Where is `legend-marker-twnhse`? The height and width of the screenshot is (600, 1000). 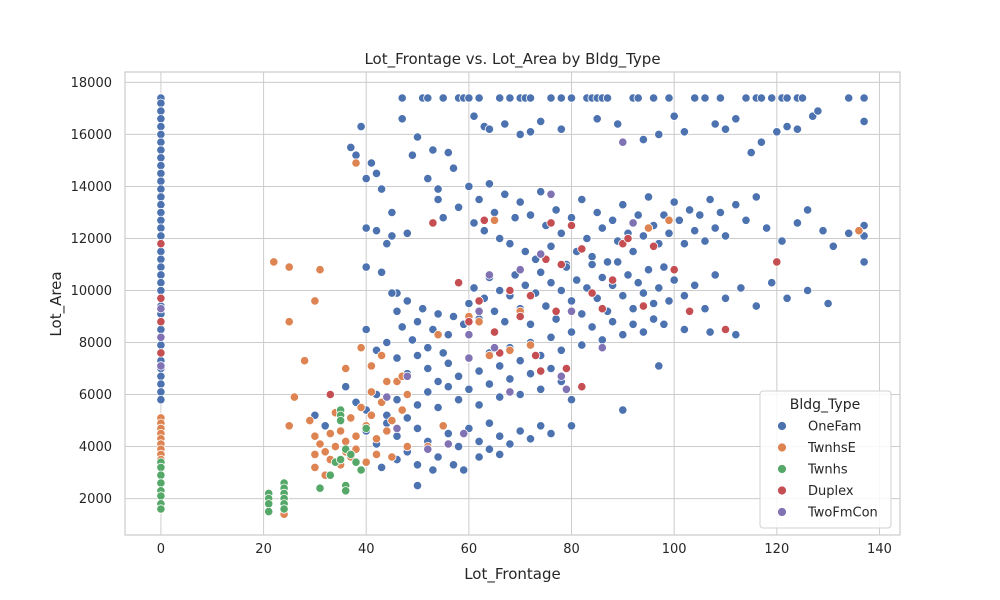
legend-marker-twnhse is located at coordinates (782, 447).